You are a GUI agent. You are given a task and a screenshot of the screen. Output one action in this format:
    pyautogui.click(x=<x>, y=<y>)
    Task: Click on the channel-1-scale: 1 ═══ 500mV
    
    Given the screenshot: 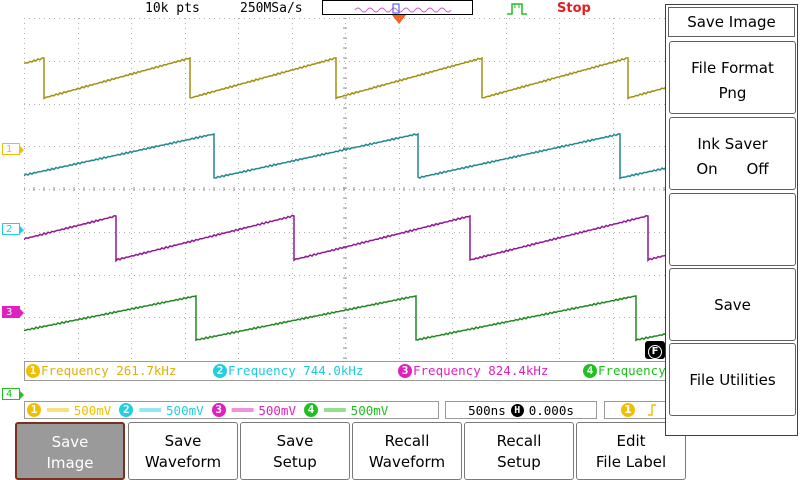 What is the action you would take?
    pyautogui.click(x=69, y=410)
    